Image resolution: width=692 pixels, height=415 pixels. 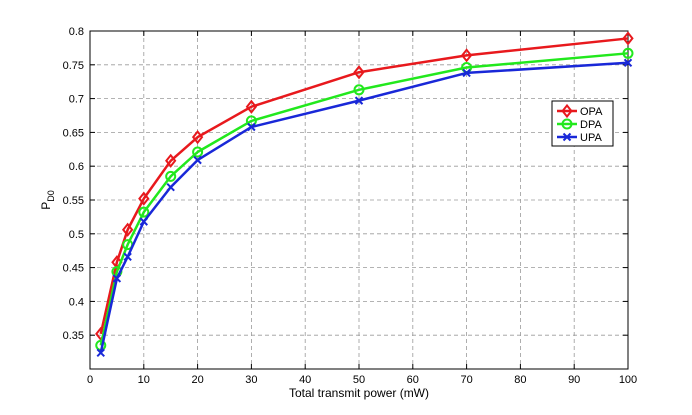 I want to click on legend-marker-dpa, so click(x=567, y=124).